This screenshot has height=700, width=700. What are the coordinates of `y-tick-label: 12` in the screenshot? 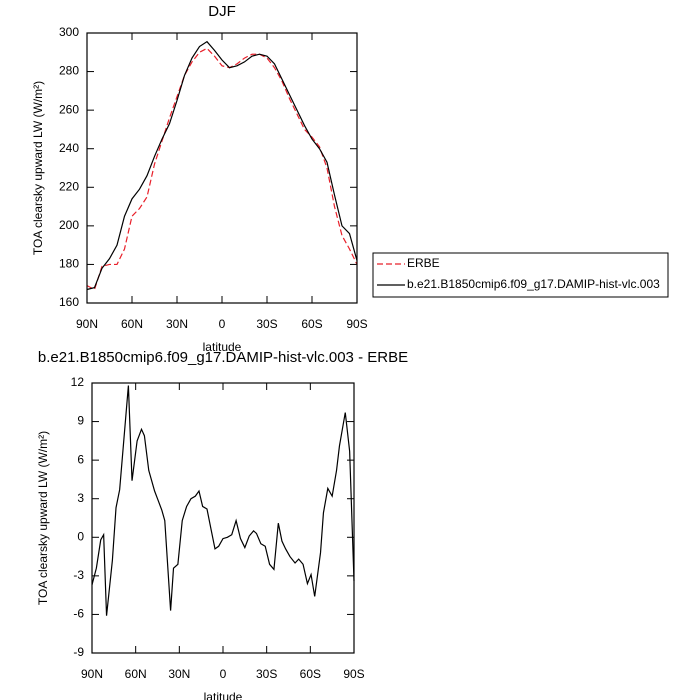 It's located at (78, 382).